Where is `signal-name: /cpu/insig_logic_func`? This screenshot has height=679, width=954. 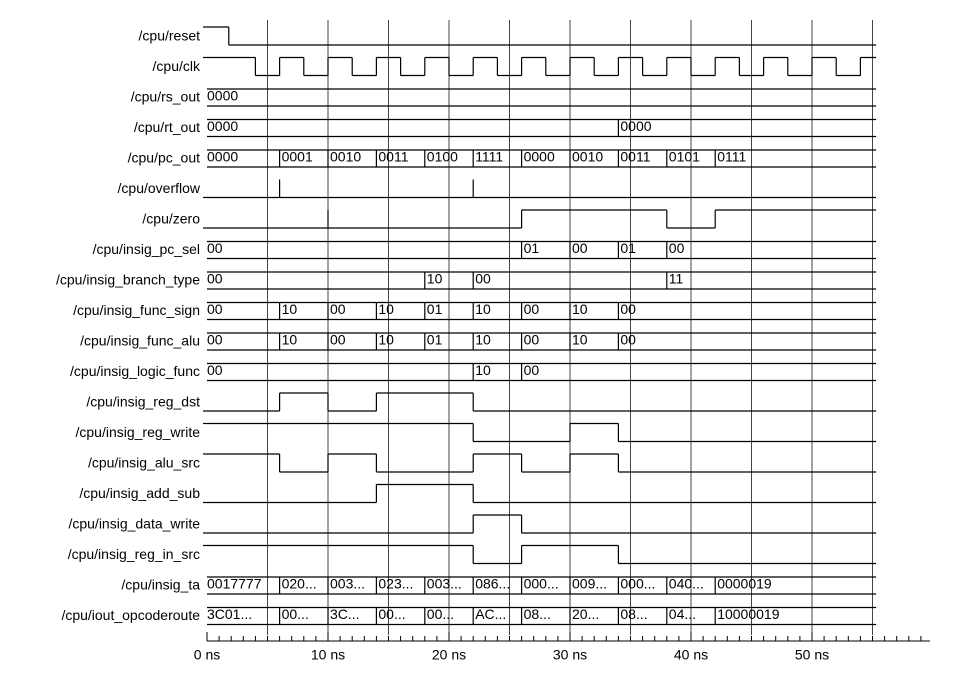
signal-name: /cpu/insig_logic_func is located at coordinates (135, 371).